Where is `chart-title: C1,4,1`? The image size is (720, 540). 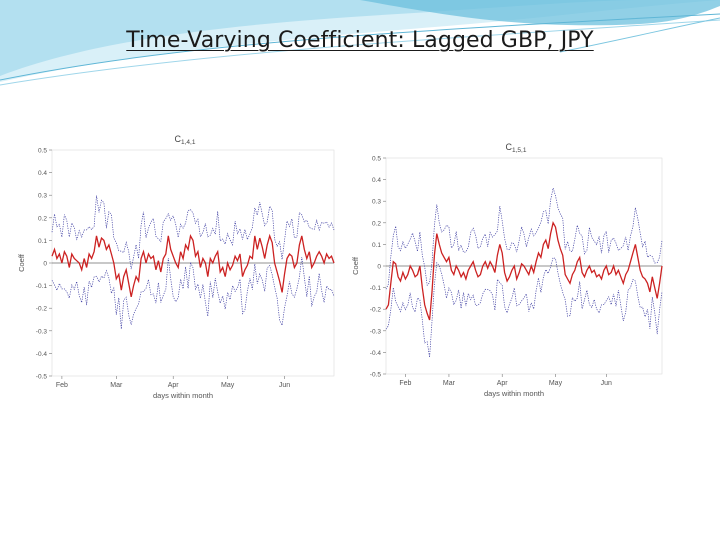 chart-title: C1,4,1 is located at coordinates (185, 140).